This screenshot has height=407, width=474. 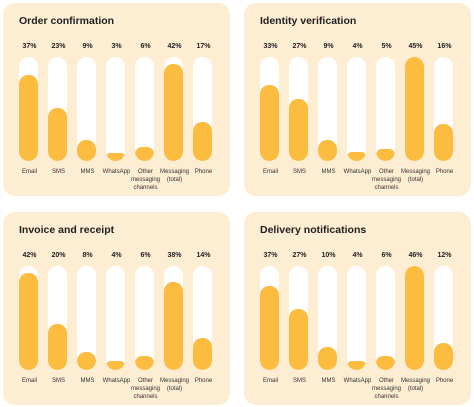 What do you see at coordinates (444, 46) in the screenshot?
I see `data-label: 16%` at bounding box center [444, 46].